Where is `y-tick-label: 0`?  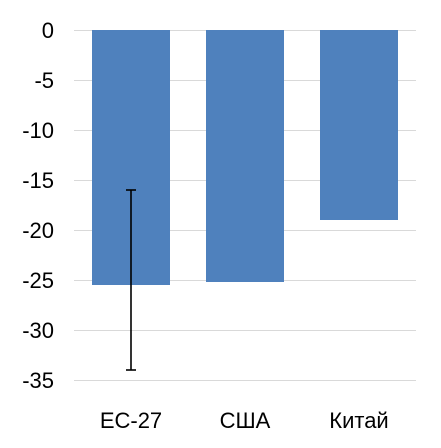
y-tick-label: 0 is located at coordinates (48, 30).